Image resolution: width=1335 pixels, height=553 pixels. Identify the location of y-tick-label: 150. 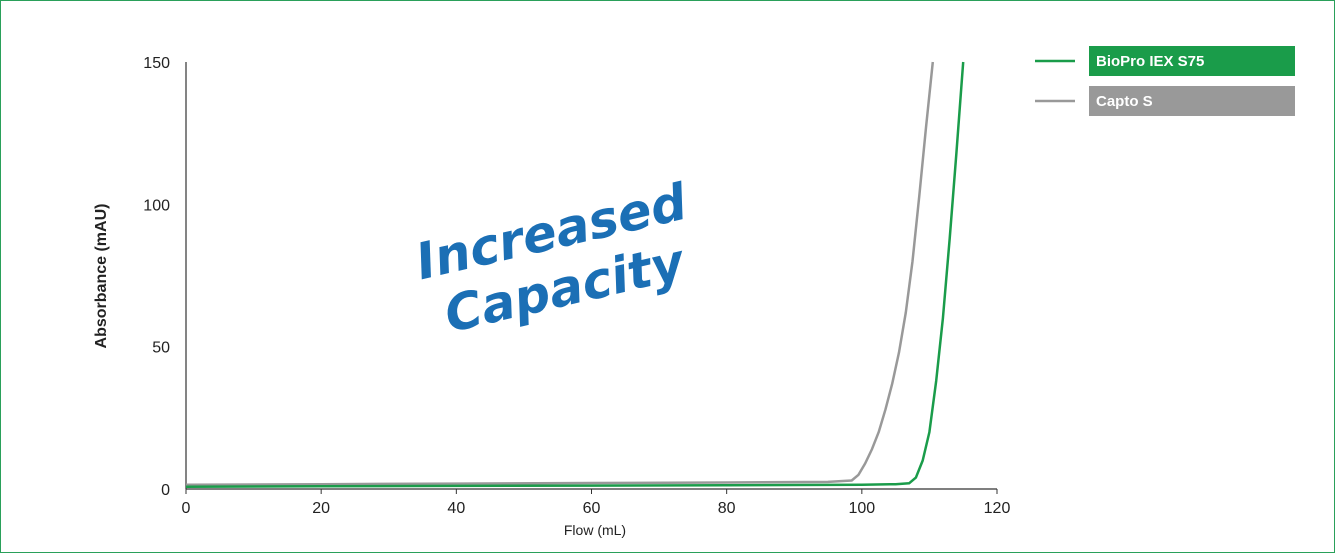
(156, 63).